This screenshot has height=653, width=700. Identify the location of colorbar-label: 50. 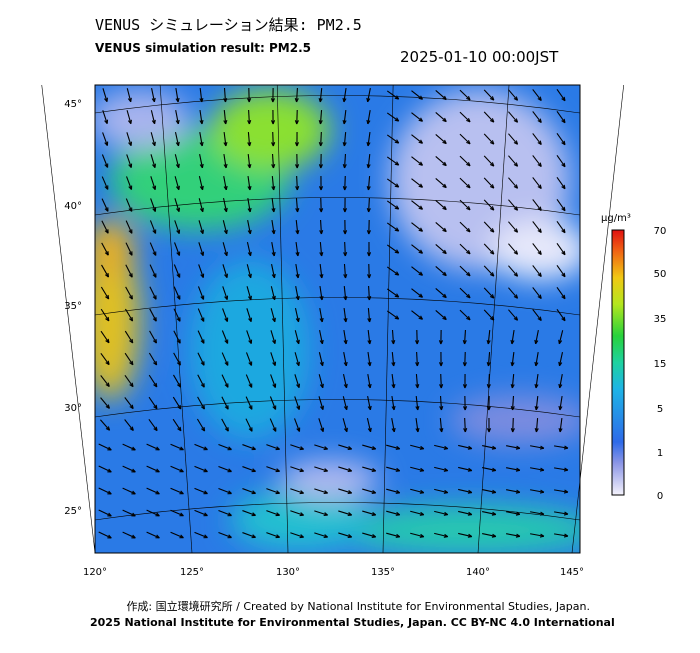
(660, 274).